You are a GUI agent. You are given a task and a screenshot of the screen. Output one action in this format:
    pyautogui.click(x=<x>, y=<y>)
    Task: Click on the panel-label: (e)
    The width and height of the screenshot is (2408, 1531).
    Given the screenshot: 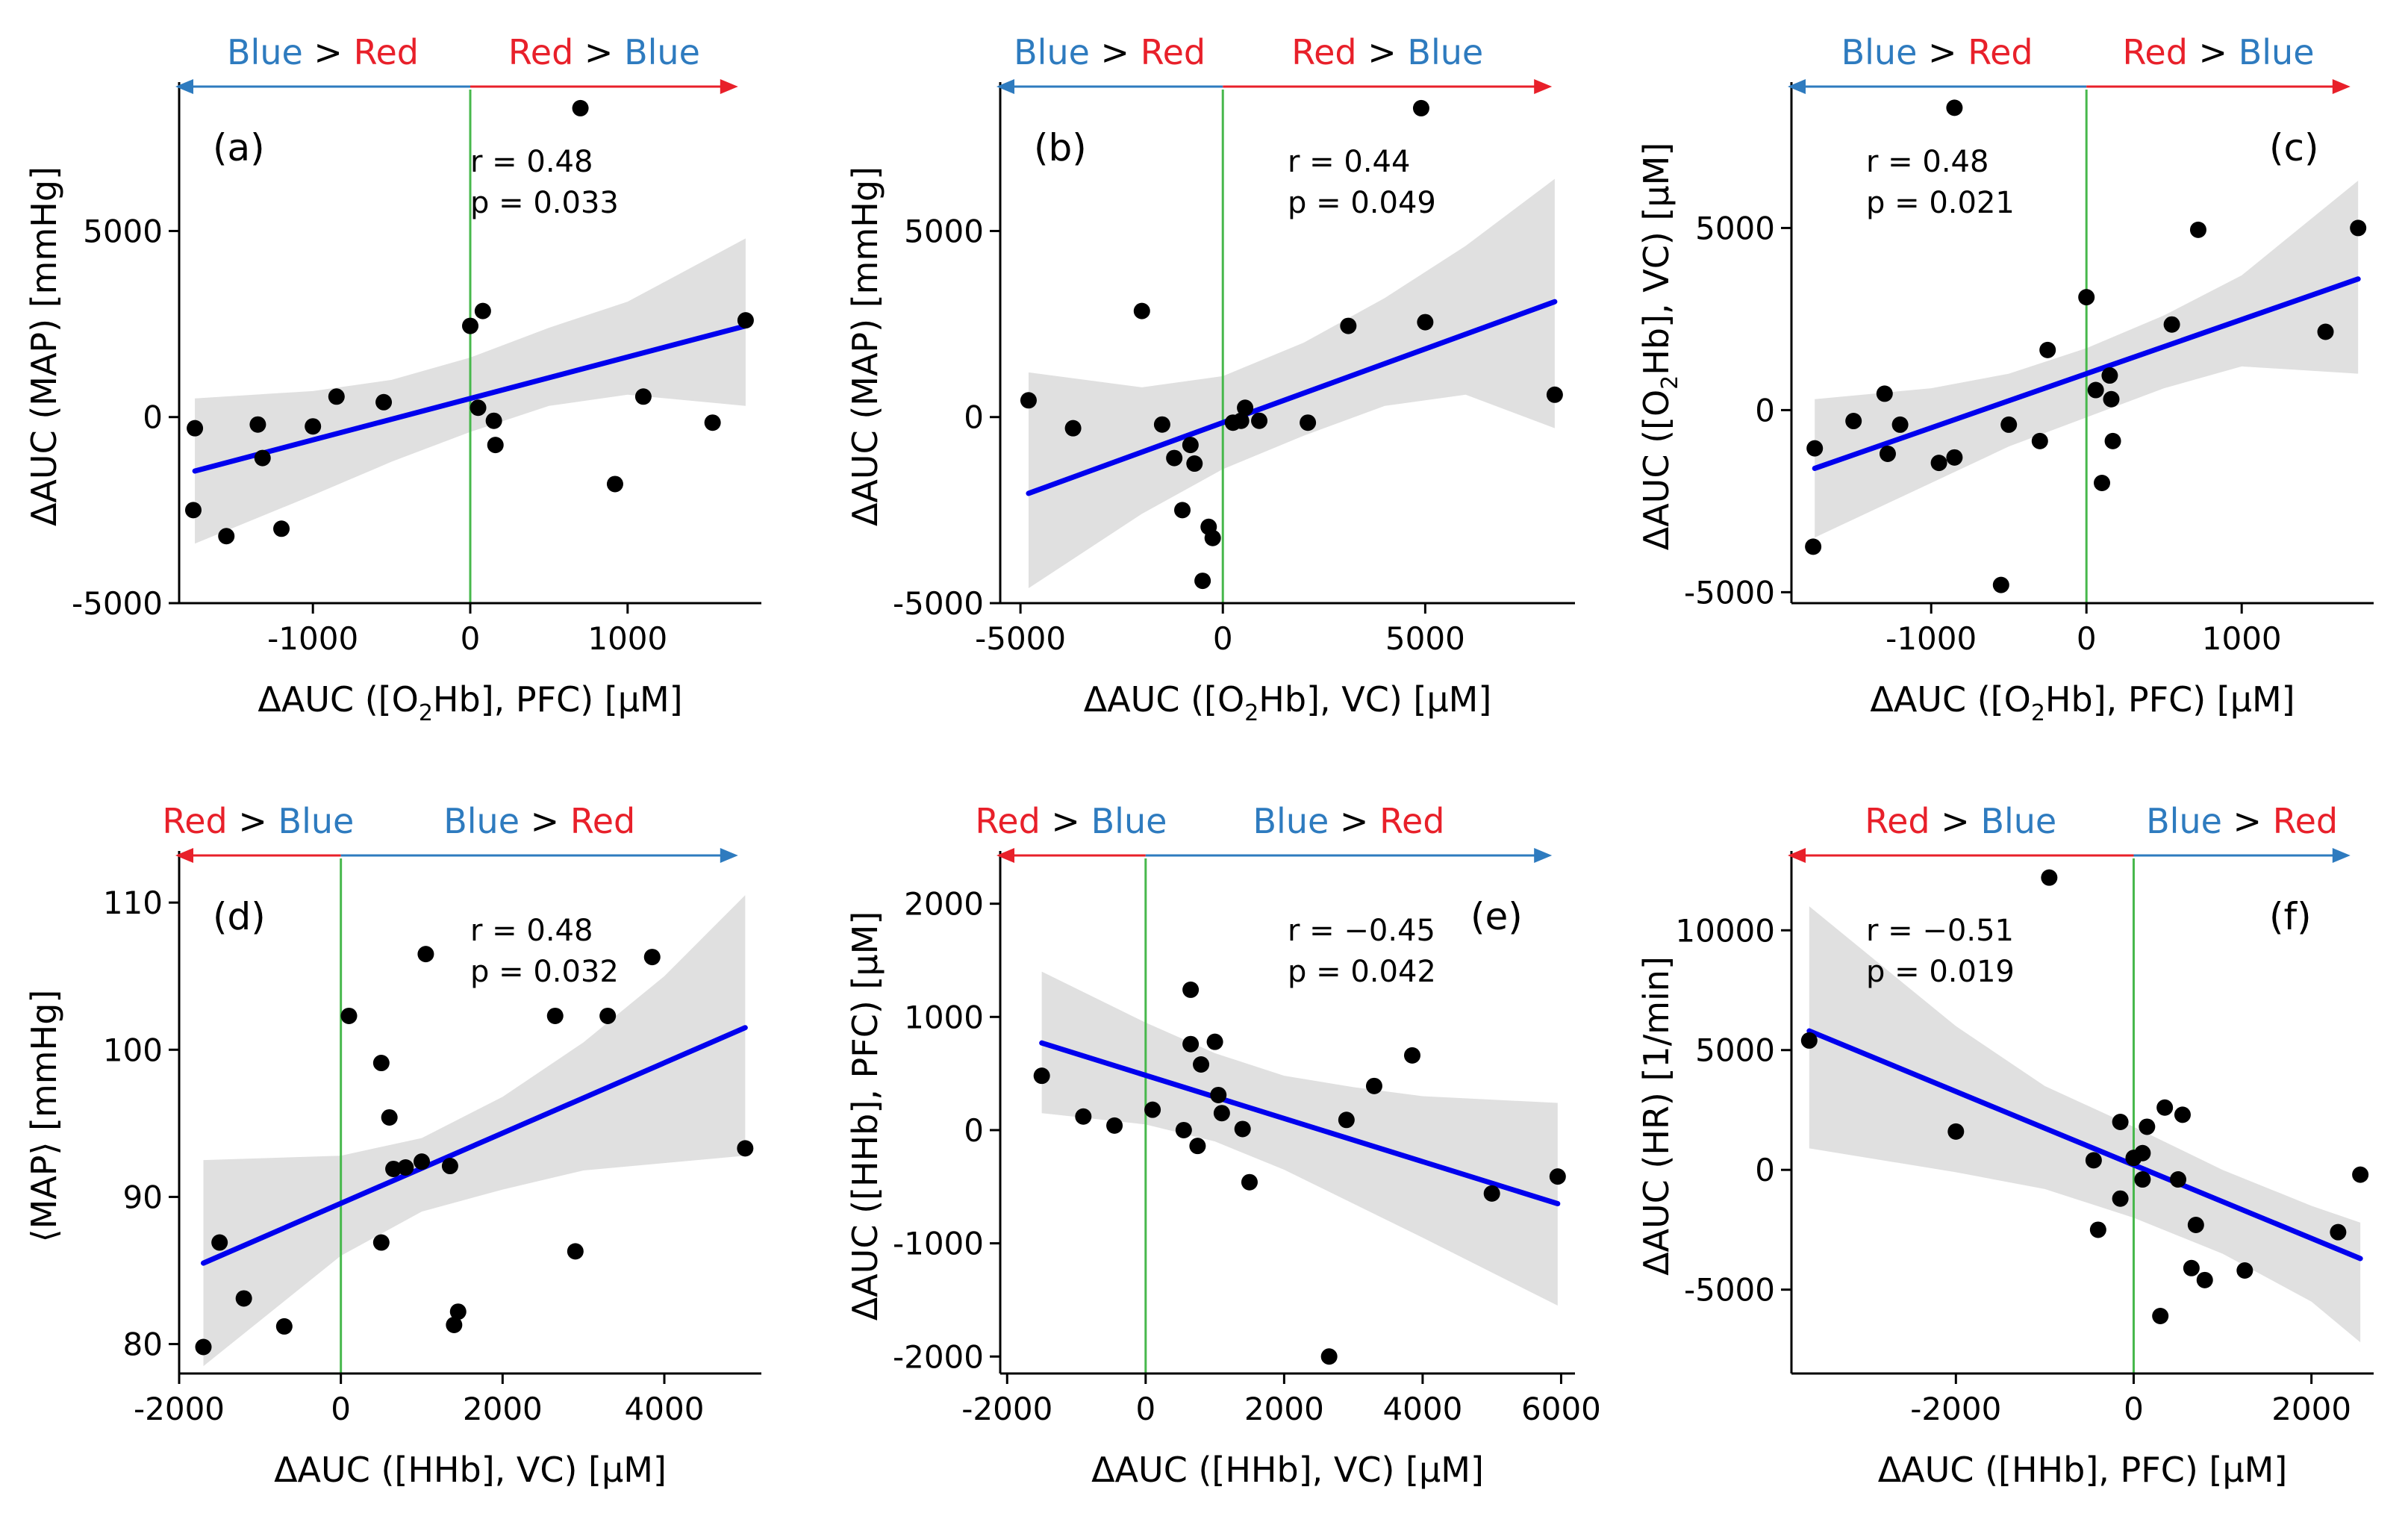 What is the action you would take?
    pyautogui.click(x=1496, y=916)
    